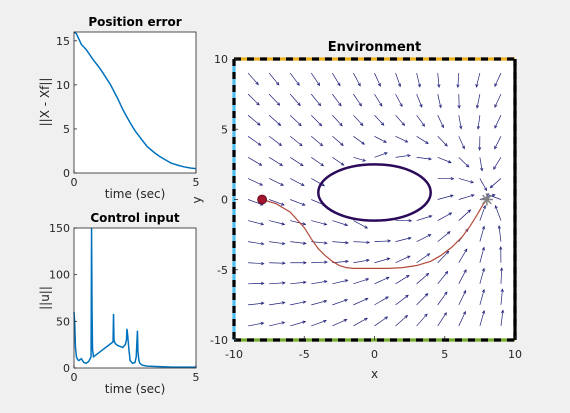 This screenshot has height=413, width=570. Describe the element at coordinates (135, 389) in the screenshot. I see `control-input-xlabel: time (sec)` at that location.